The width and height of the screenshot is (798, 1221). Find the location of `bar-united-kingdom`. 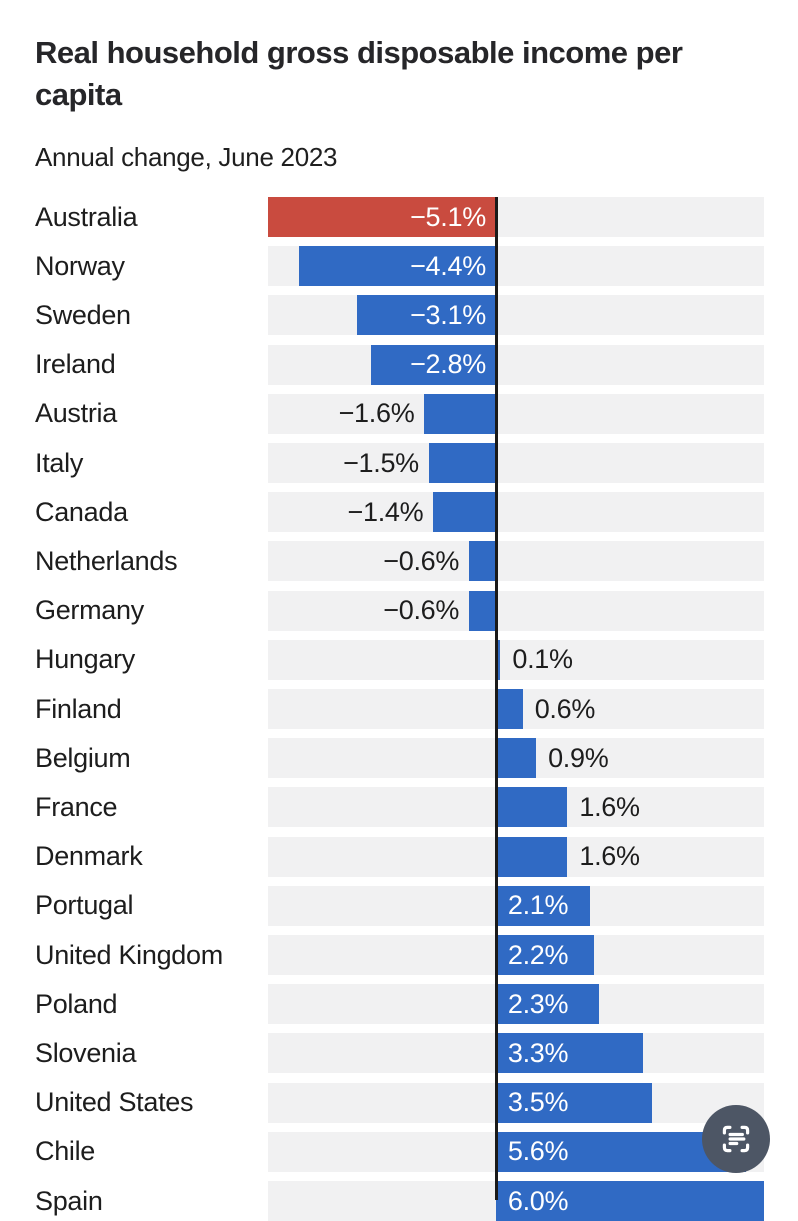

bar-united-kingdom is located at coordinates (545, 955).